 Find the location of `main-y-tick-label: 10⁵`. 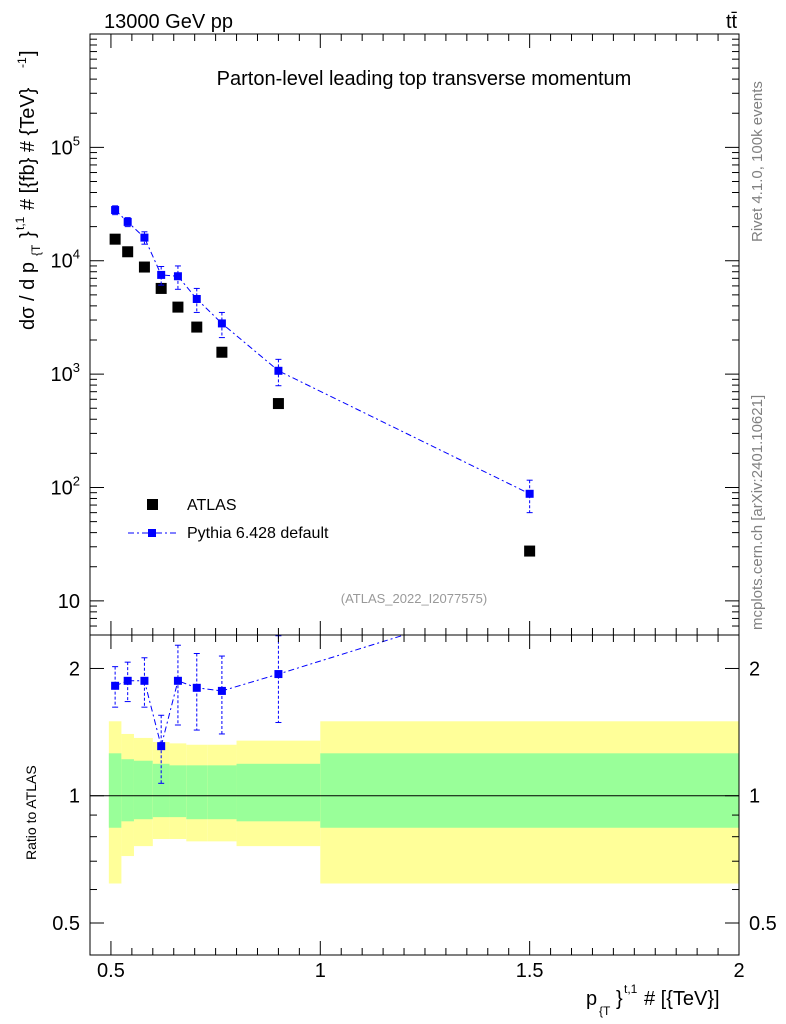

main-y-tick-label: 10⁵ is located at coordinates (65, 146).